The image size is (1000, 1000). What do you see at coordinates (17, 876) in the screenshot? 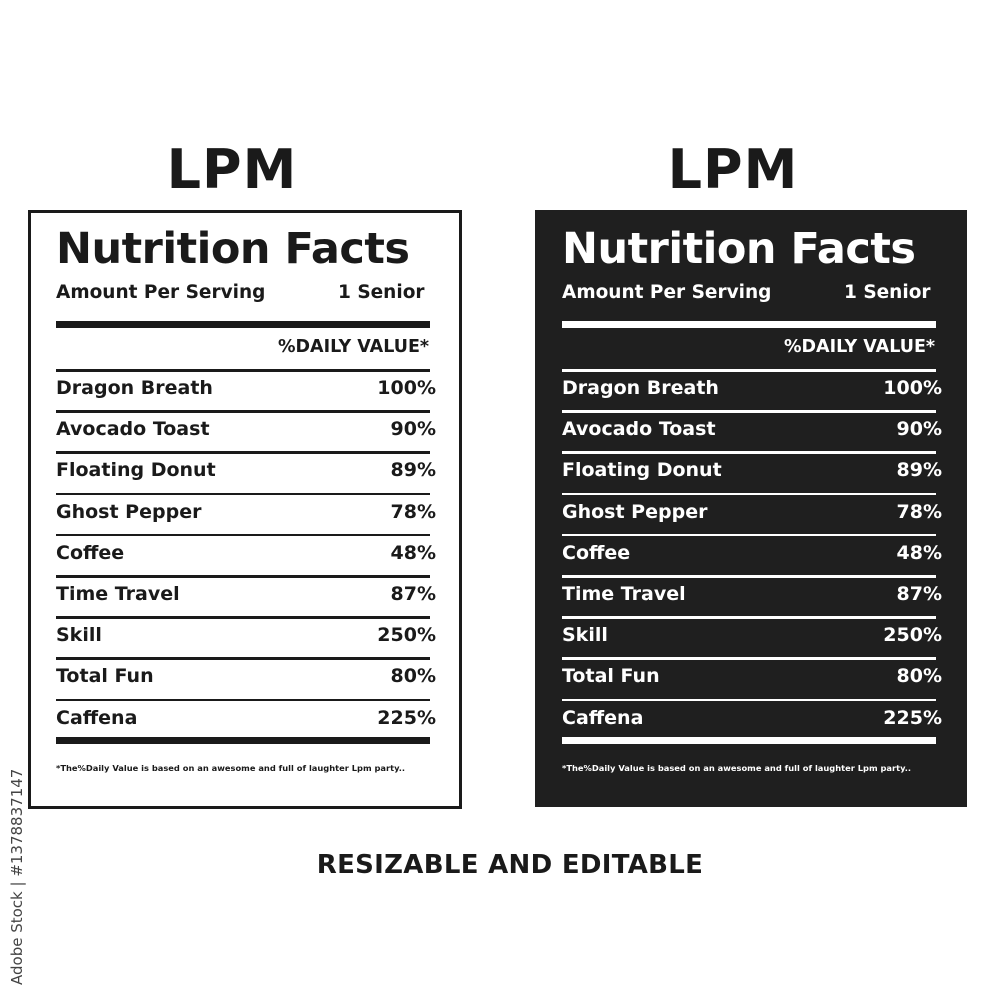
I see `stock-watermark-id: Adobe Stock | #1378837147` at bounding box center [17, 876].